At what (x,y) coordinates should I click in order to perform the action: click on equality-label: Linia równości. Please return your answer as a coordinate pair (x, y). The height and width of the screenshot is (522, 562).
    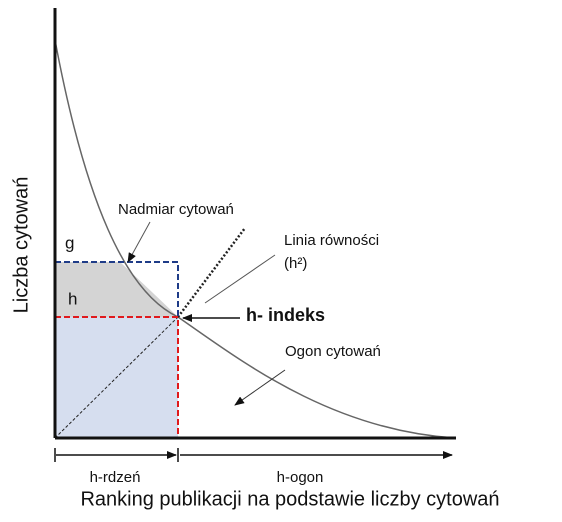
    Looking at the image, I should click on (331, 240).